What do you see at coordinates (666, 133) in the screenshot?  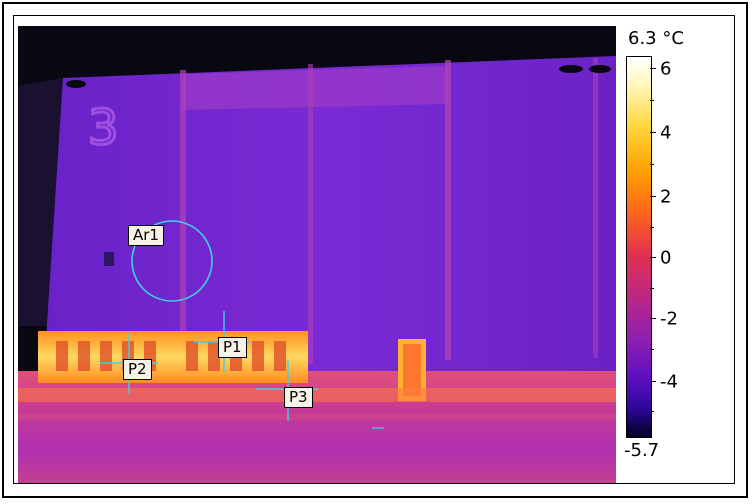 I see `tick-label: 4` at bounding box center [666, 133].